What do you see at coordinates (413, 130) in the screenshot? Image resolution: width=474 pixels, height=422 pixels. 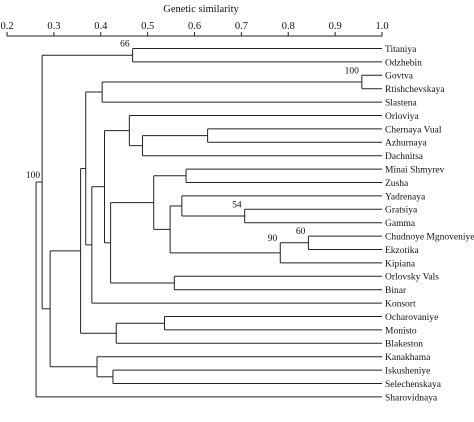 I see `leaf-label: Chernaya Vual` at bounding box center [413, 130].